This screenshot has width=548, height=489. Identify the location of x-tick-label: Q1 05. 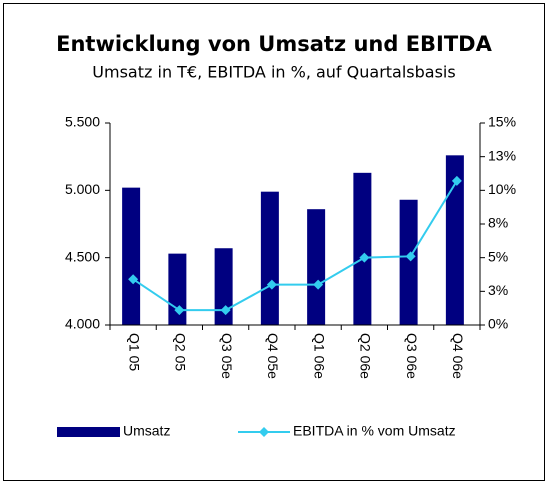
(134, 352).